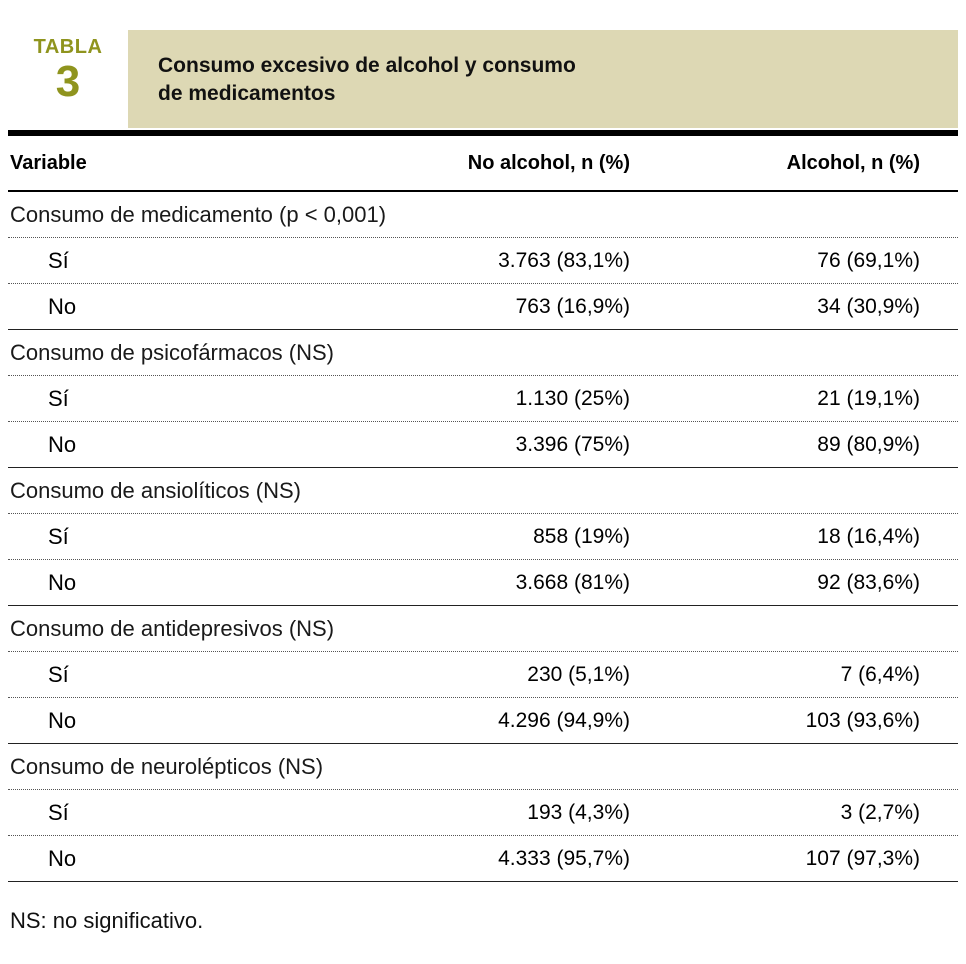 The height and width of the screenshot is (964, 966). I want to click on section-label-row: Consumo de medicamento (p < 0,001), so click(483, 215).